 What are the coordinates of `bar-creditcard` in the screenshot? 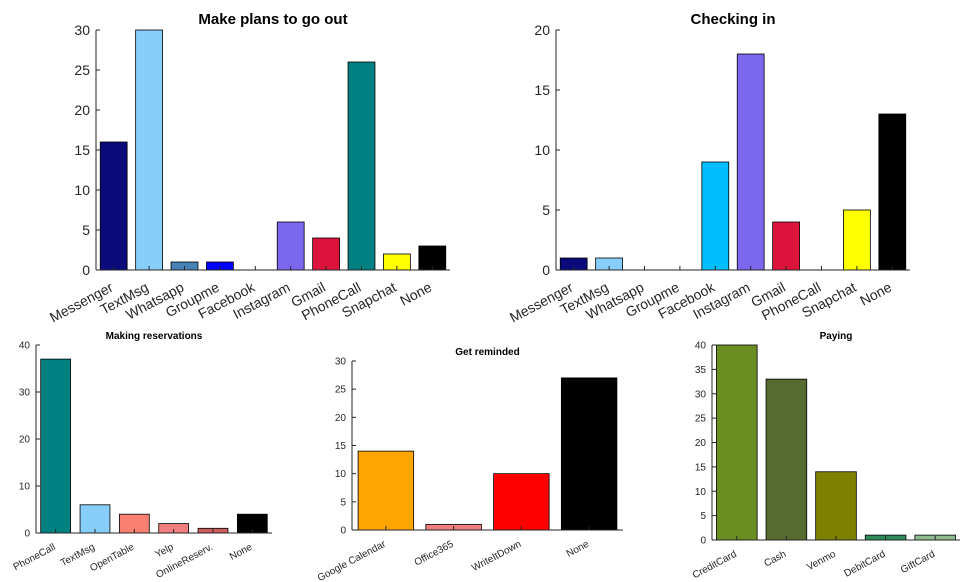 It's located at (737, 442).